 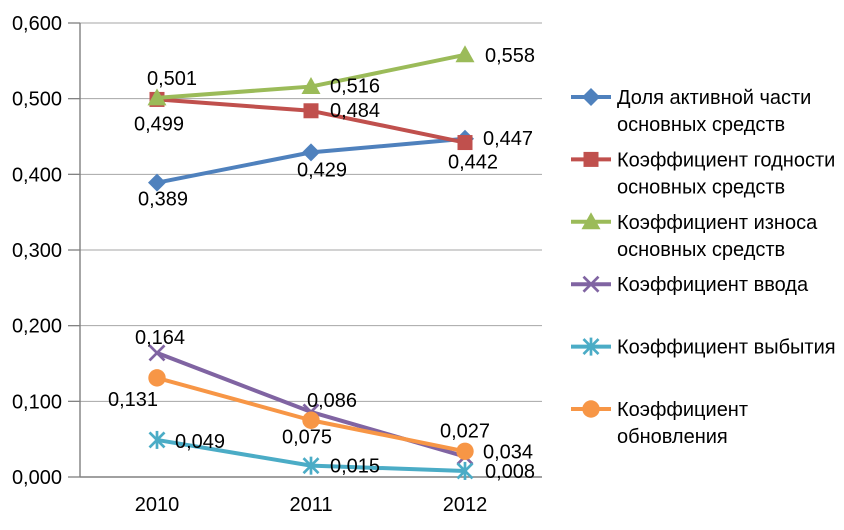 What do you see at coordinates (465, 432) in the screenshot?
I see `data-point-label: 0,027` at bounding box center [465, 432].